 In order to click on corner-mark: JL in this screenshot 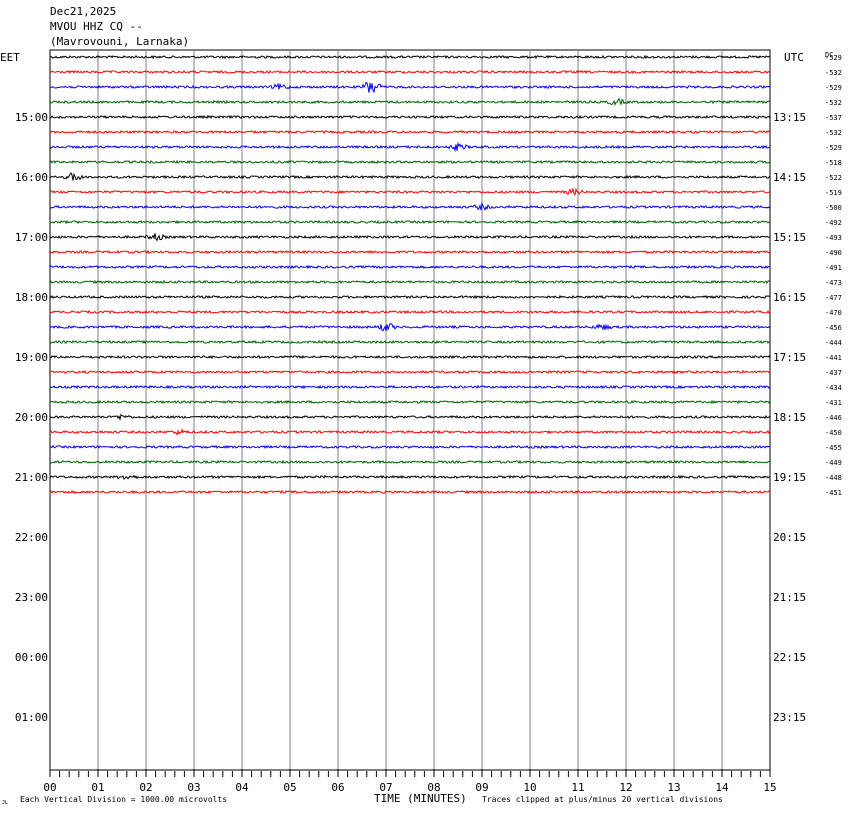, I will do `click(5, 803)`.